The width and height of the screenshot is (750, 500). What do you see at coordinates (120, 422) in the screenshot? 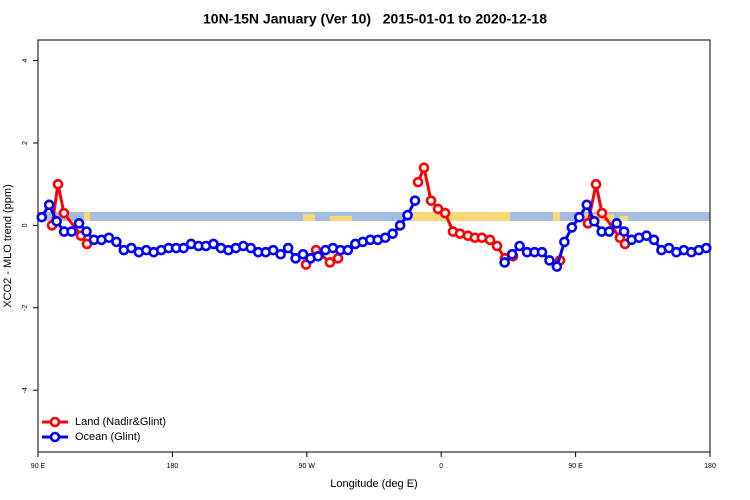
I see `legend-label: Land (Nadir&Glint)` at bounding box center [120, 422].